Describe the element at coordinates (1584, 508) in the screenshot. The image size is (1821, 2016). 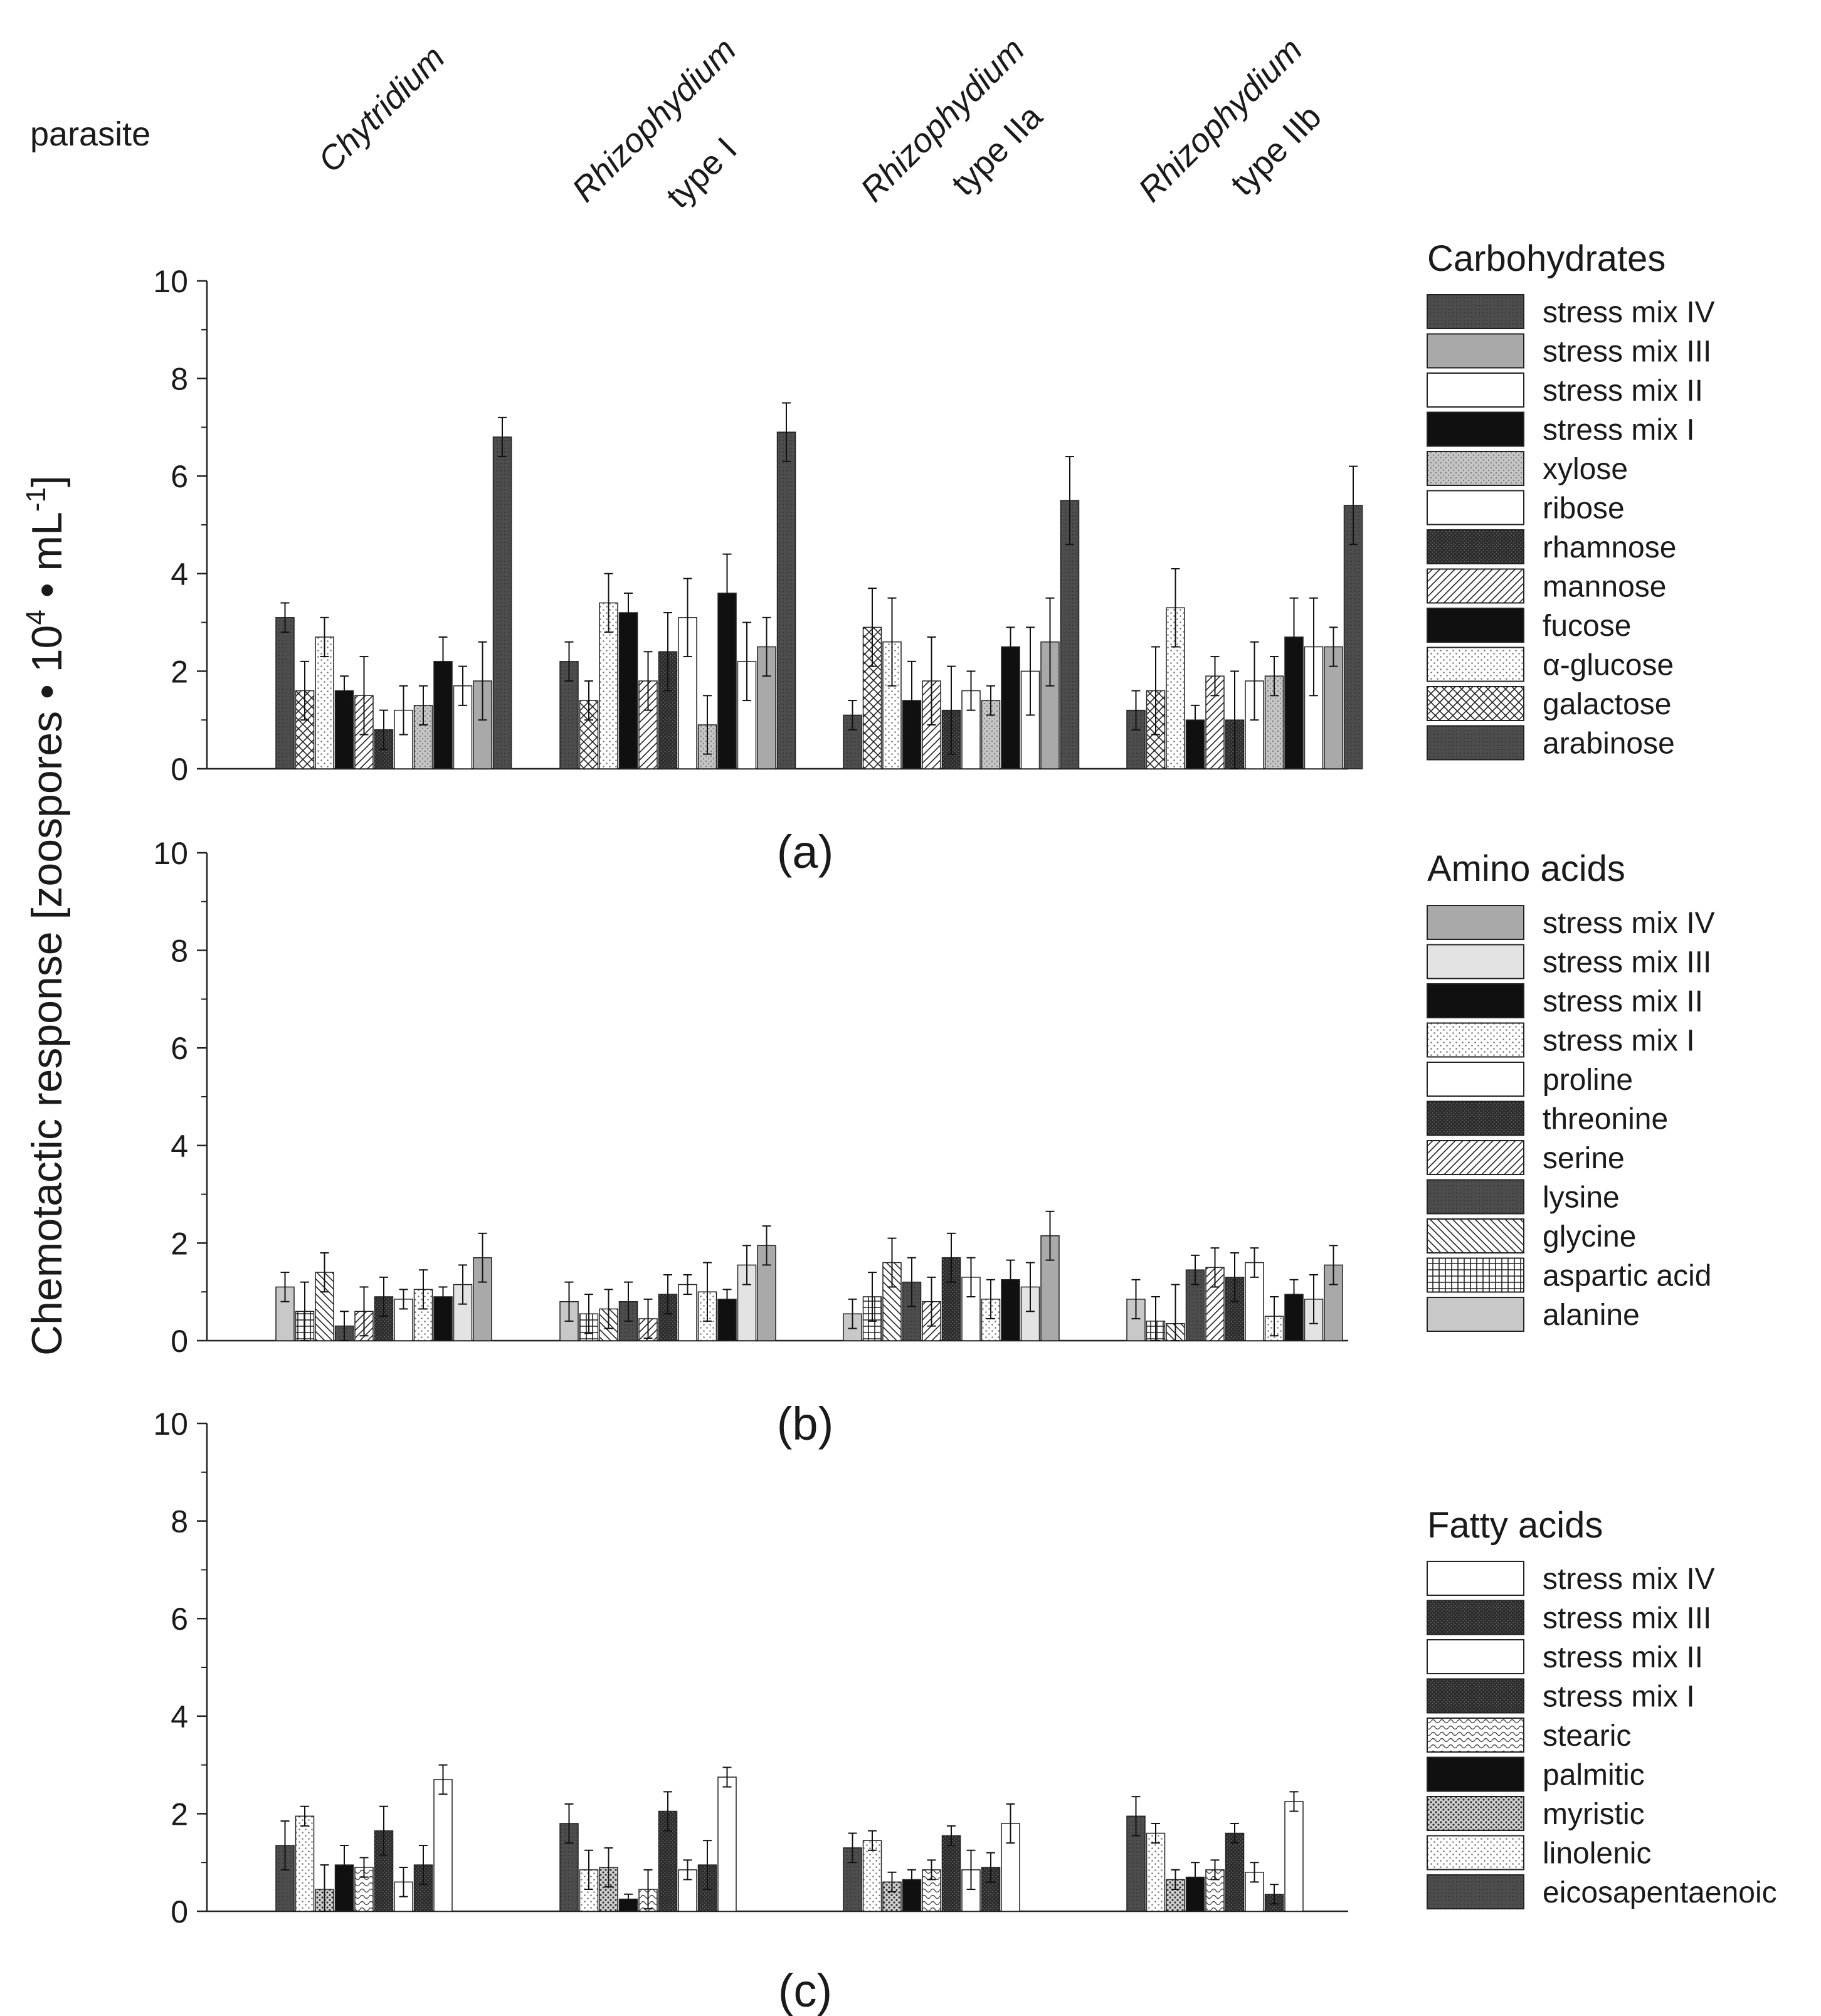
I see `legend-label: ribose` at that location.